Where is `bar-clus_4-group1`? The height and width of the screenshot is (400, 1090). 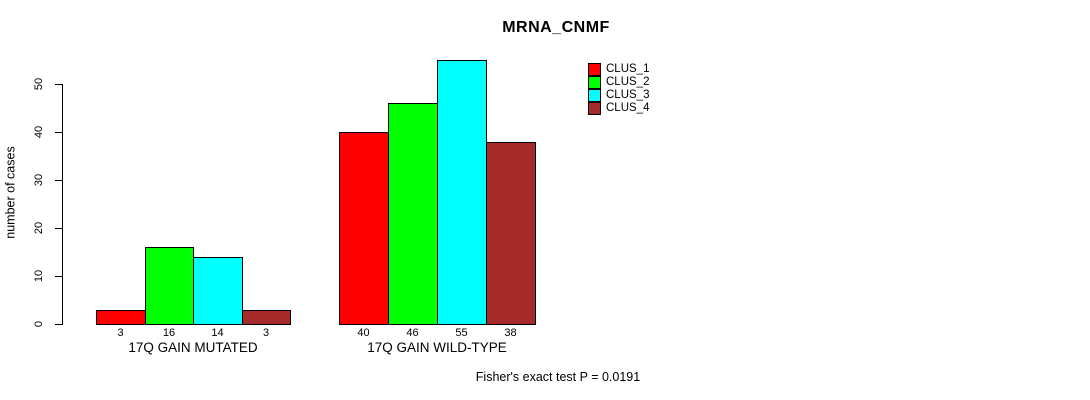 bar-clus_4-group1 is located at coordinates (266, 317).